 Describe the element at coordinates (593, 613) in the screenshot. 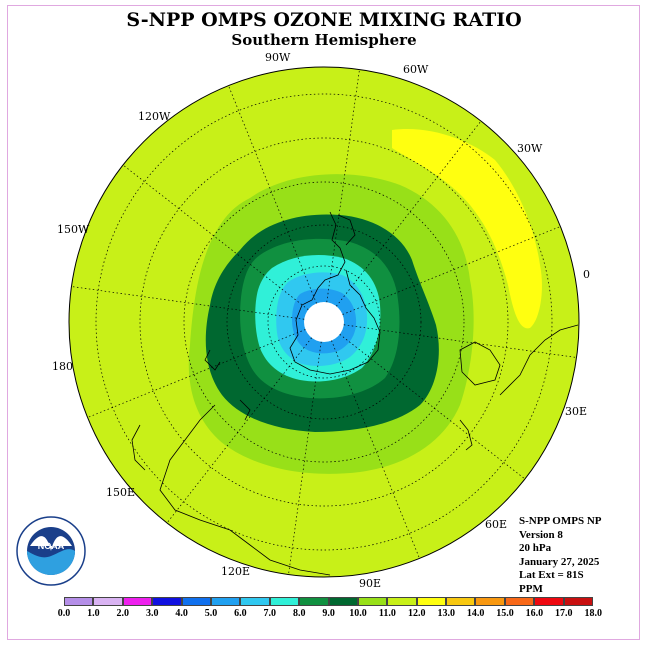

I see `colorbar-tick-label: 18.0` at that location.